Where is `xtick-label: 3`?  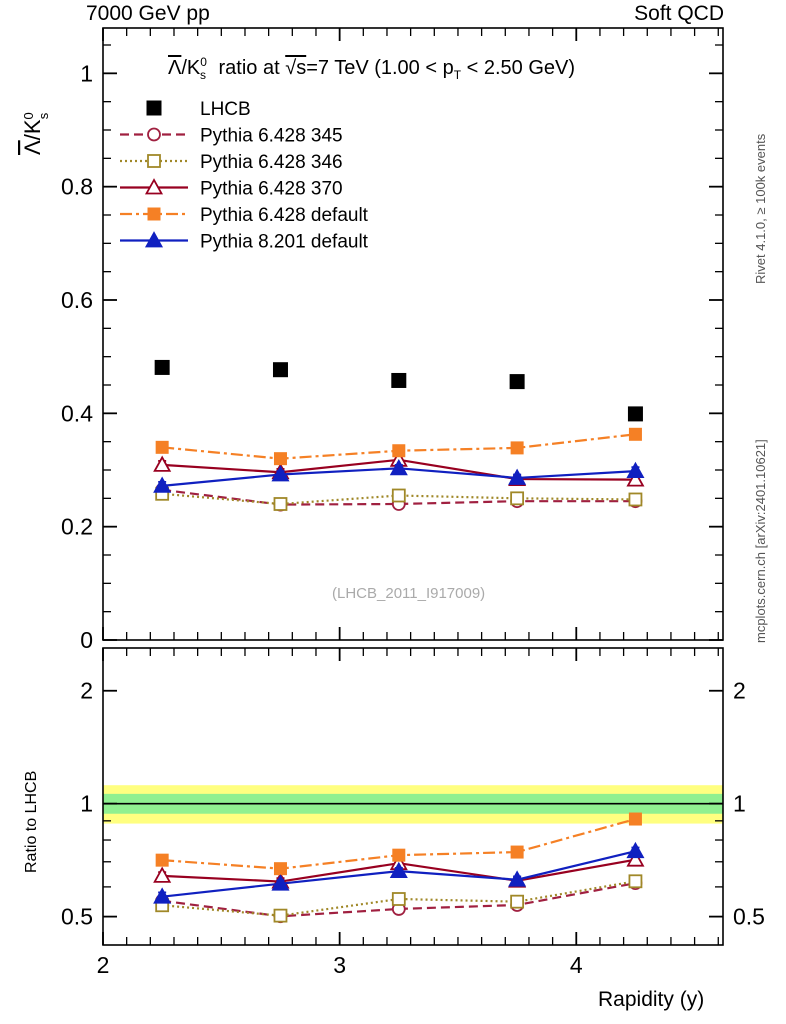
xtick-label: 3 is located at coordinates (339, 965).